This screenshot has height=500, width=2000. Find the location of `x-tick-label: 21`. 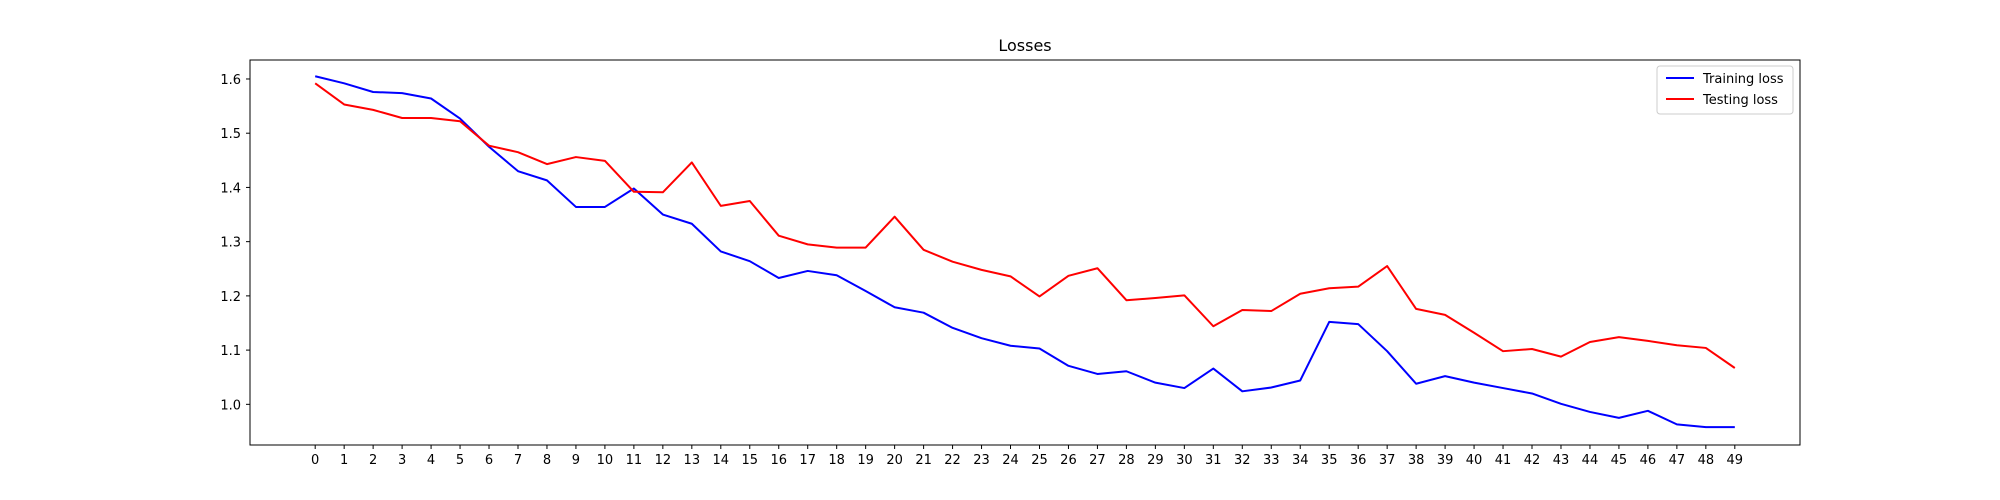

x-tick-label: 21 is located at coordinates (923, 460).